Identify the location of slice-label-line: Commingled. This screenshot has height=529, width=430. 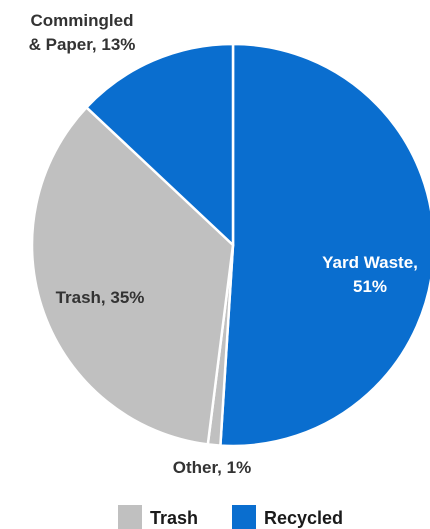
(82, 20).